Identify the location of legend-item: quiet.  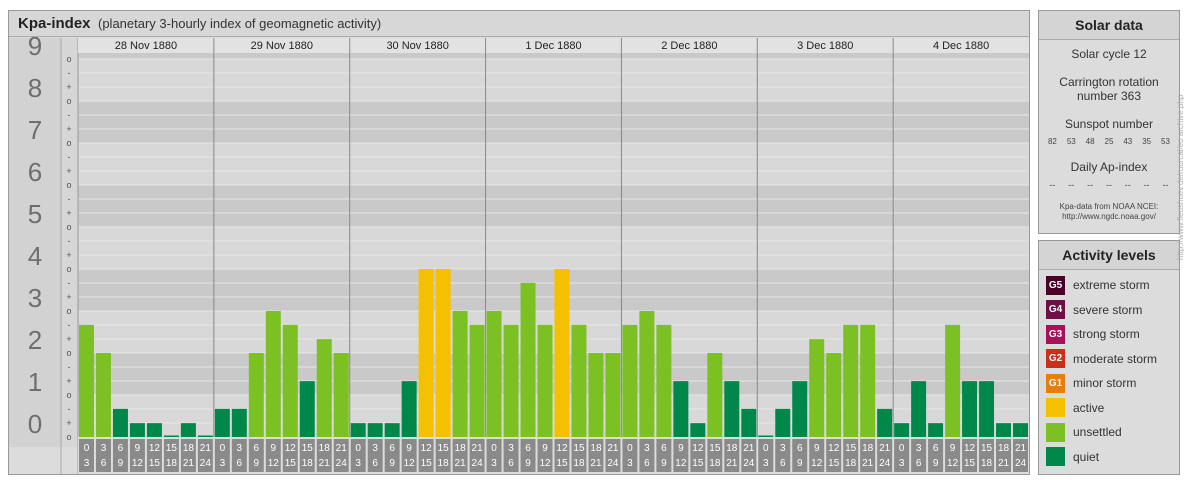
(1109, 457).